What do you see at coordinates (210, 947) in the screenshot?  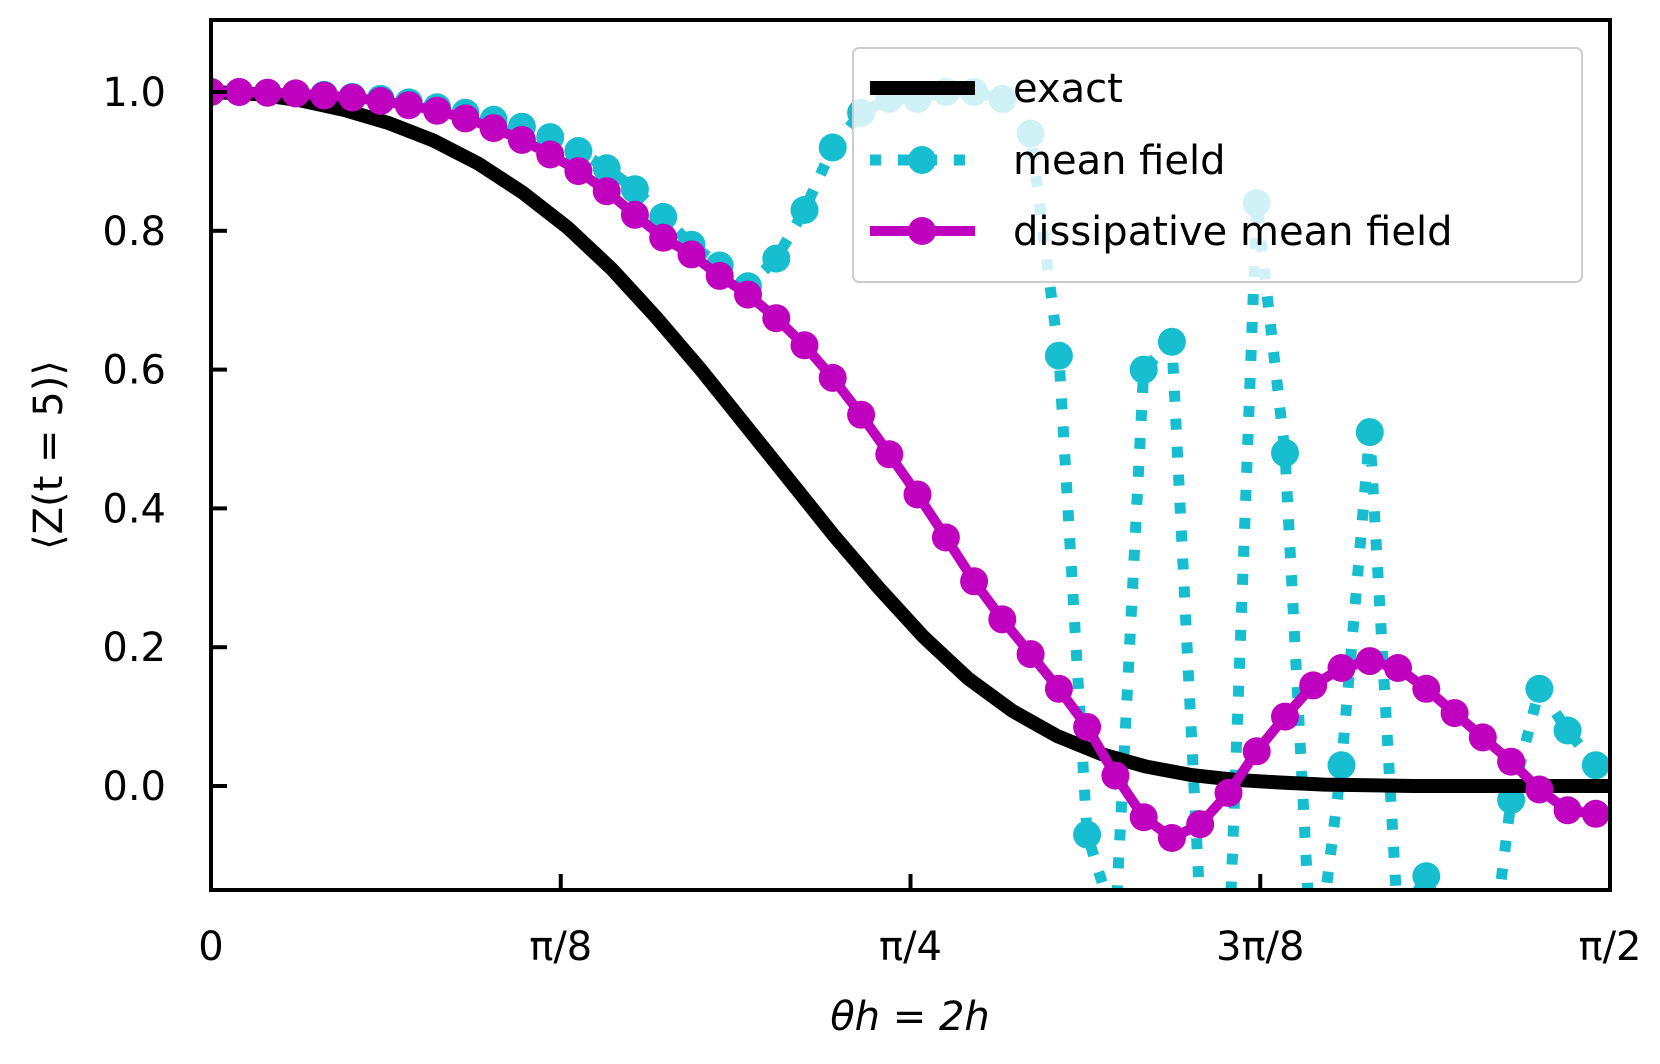 I see `x-tick-label: 0` at bounding box center [210, 947].